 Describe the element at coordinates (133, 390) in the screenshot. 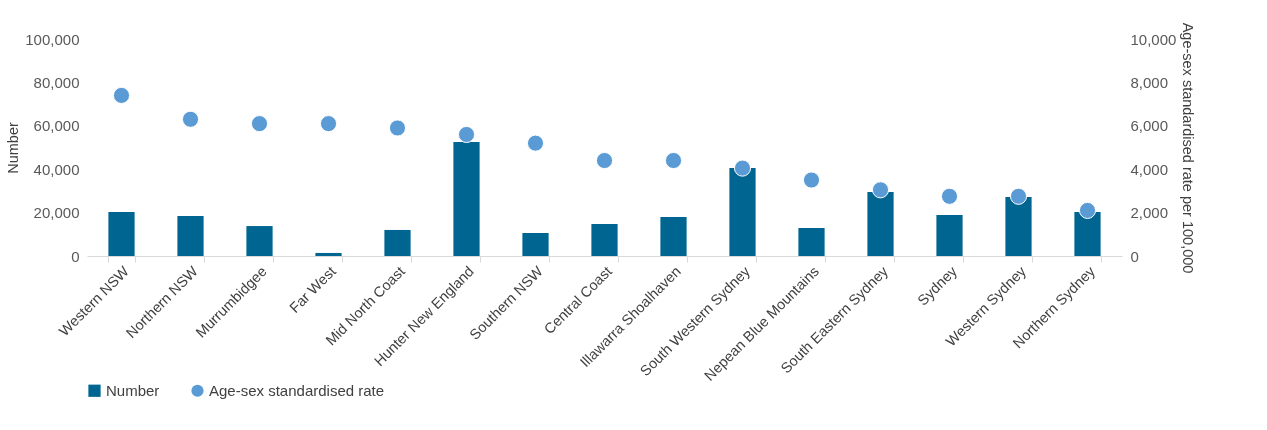

I see `legend-label: Number` at that location.